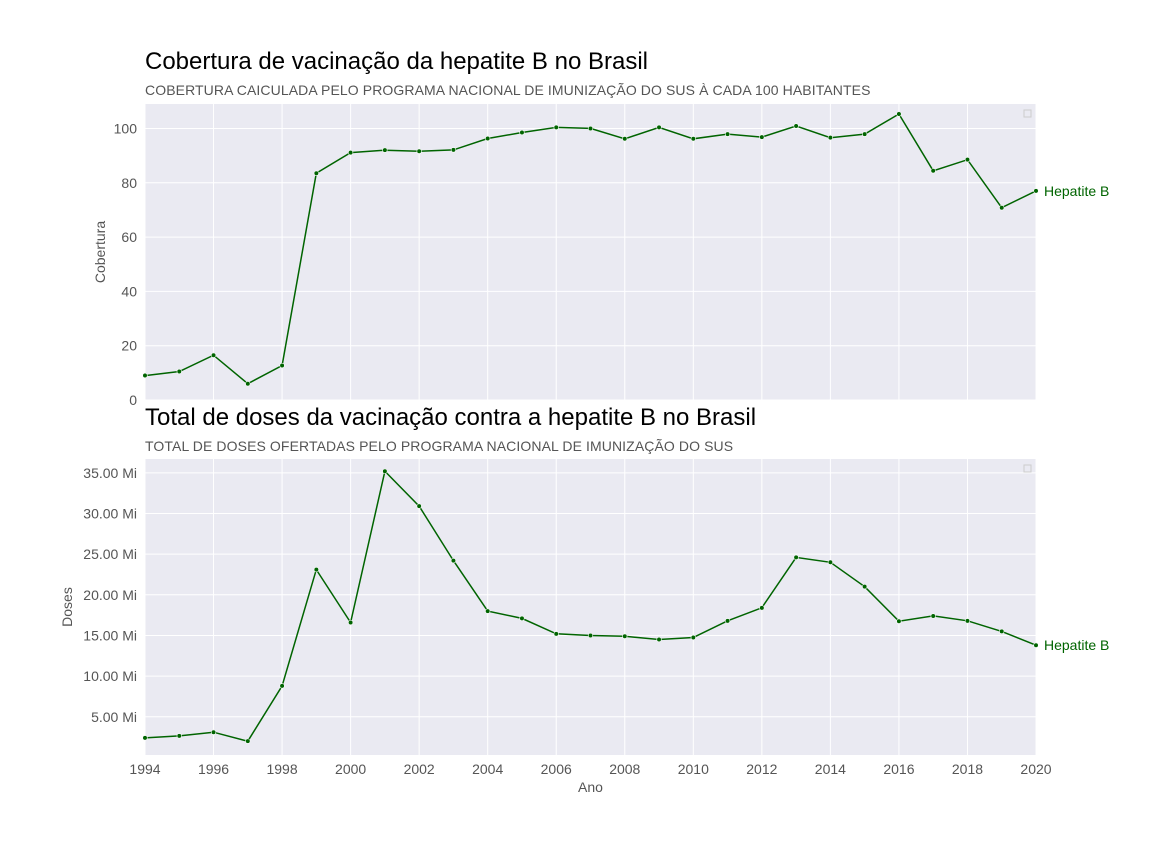 This screenshot has width=1152, height=864. I want to click on y-tick-label: 10.00 Mi, so click(110, 676).